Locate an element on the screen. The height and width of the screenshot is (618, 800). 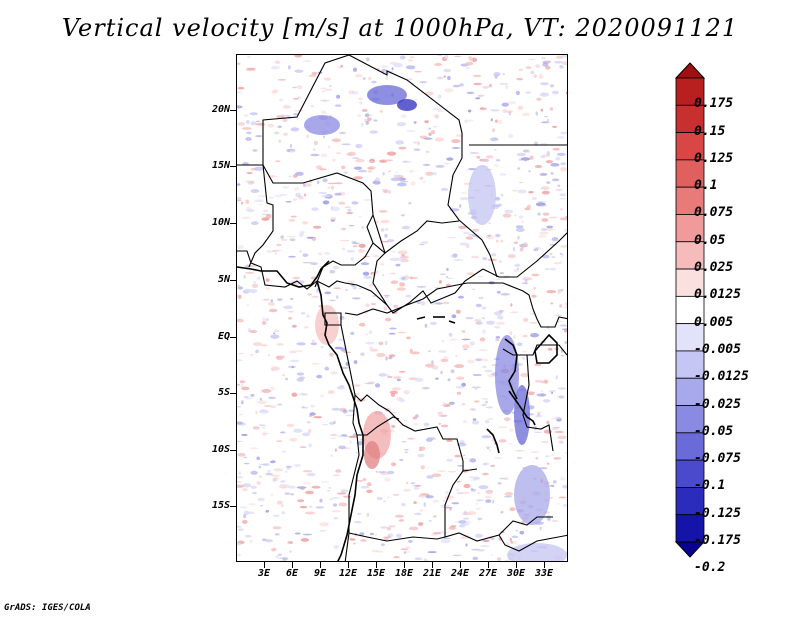
lon-label-33e: 33E is located at coordinates (544, 573).